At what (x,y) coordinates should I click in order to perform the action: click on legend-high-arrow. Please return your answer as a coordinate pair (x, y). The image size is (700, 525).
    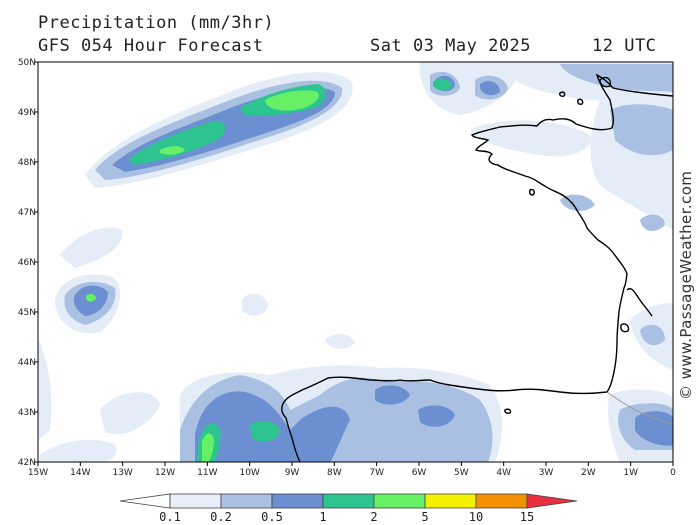
    Looking at the image, I should click on (552, 501).